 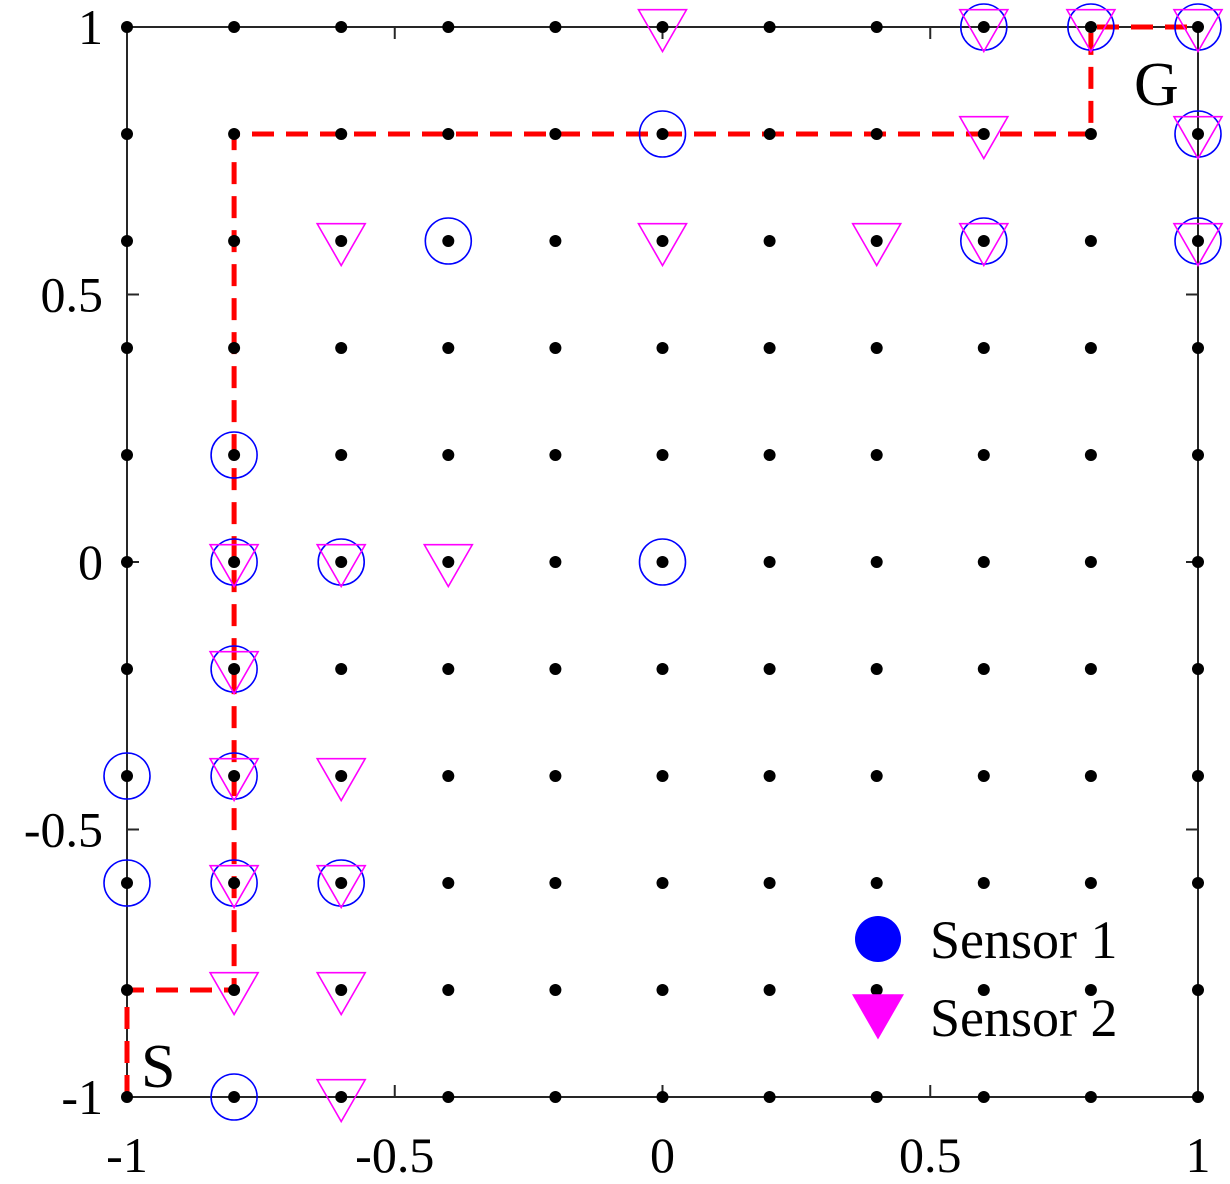 What do you see at coordinates (394, 1155) in the screenshot?
I see `x-tick-label: -0.5` at bounding box center [394, 1155].